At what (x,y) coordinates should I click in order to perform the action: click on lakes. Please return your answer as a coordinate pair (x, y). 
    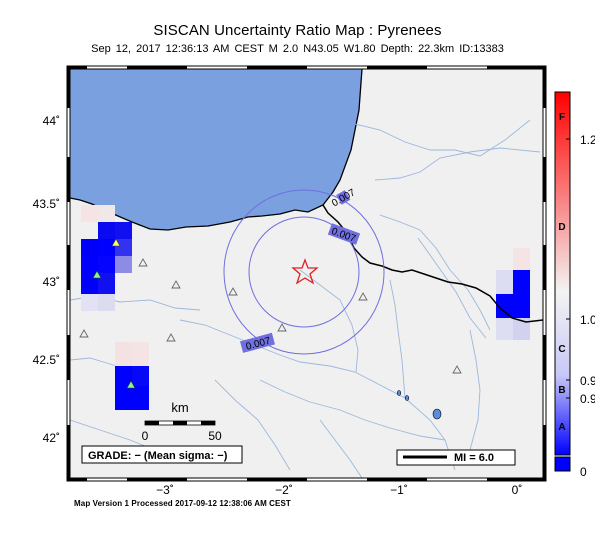
    Looking at the image, I should click on (419, 405).